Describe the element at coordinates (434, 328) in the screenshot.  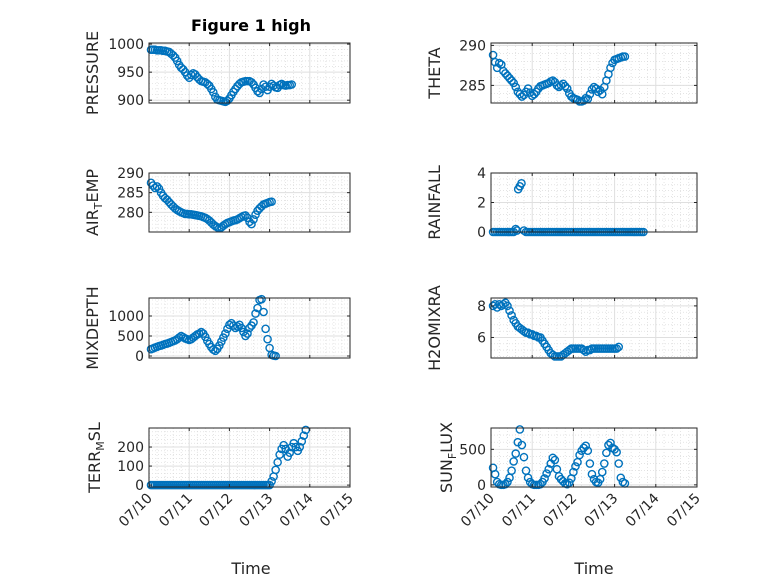
I see `y-axis-label: H2OMIXRA` at that location.